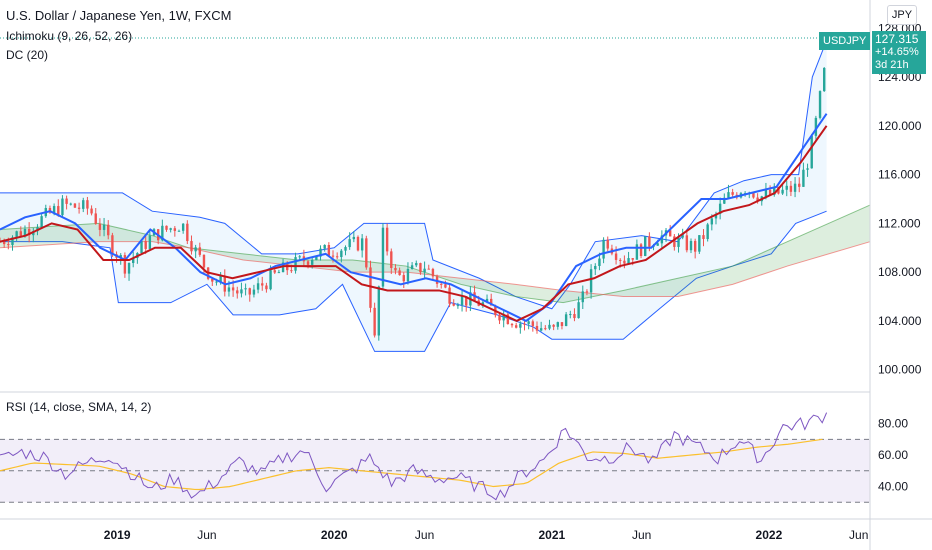 The height and width of the screenshot is (550, 932). Describe the element at coordinates (769, 535) in the screenshot. I see `time-axis-label: 2022` at that location.